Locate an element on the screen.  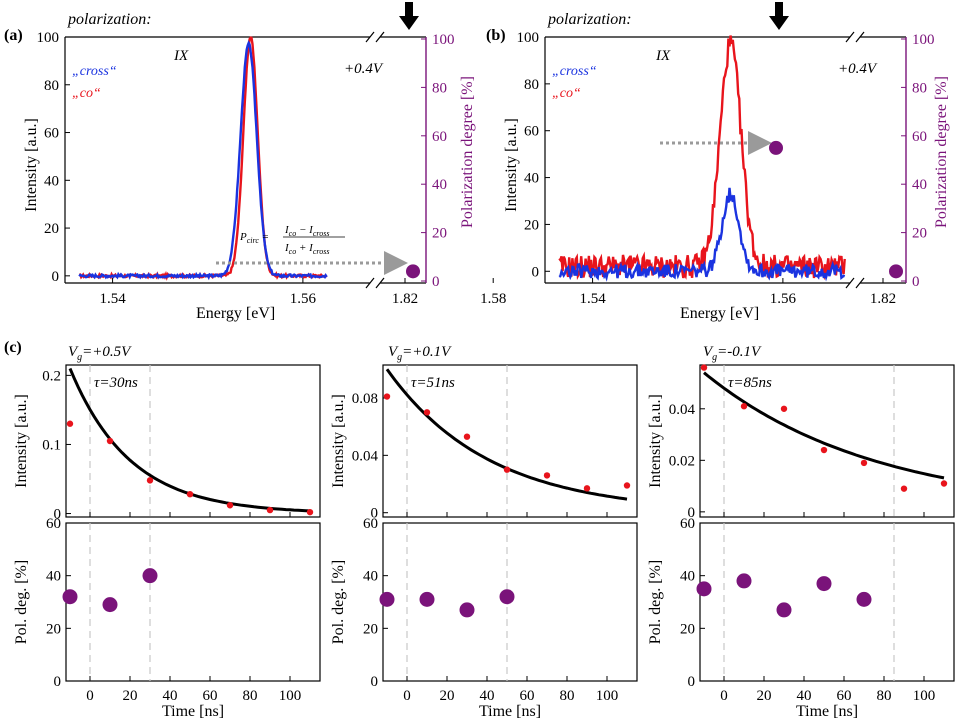
y-tick-label: 0.08 is located at coordinates (365, 399).